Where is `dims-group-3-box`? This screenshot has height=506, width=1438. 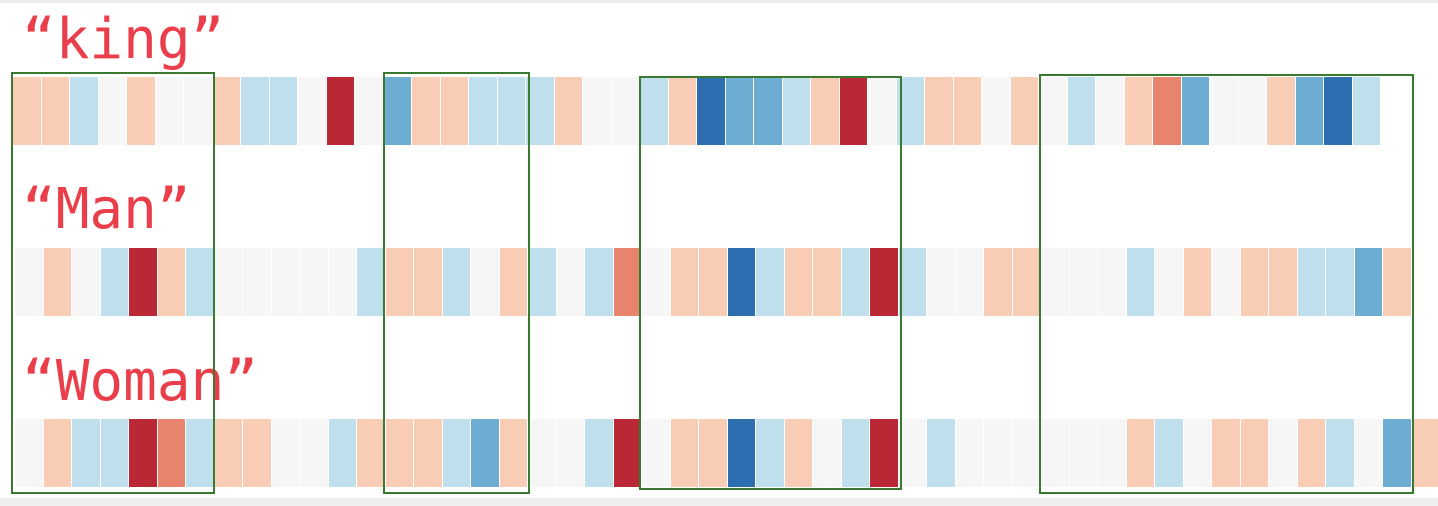 dims-group-3-box is located at coordinates (770, 283).